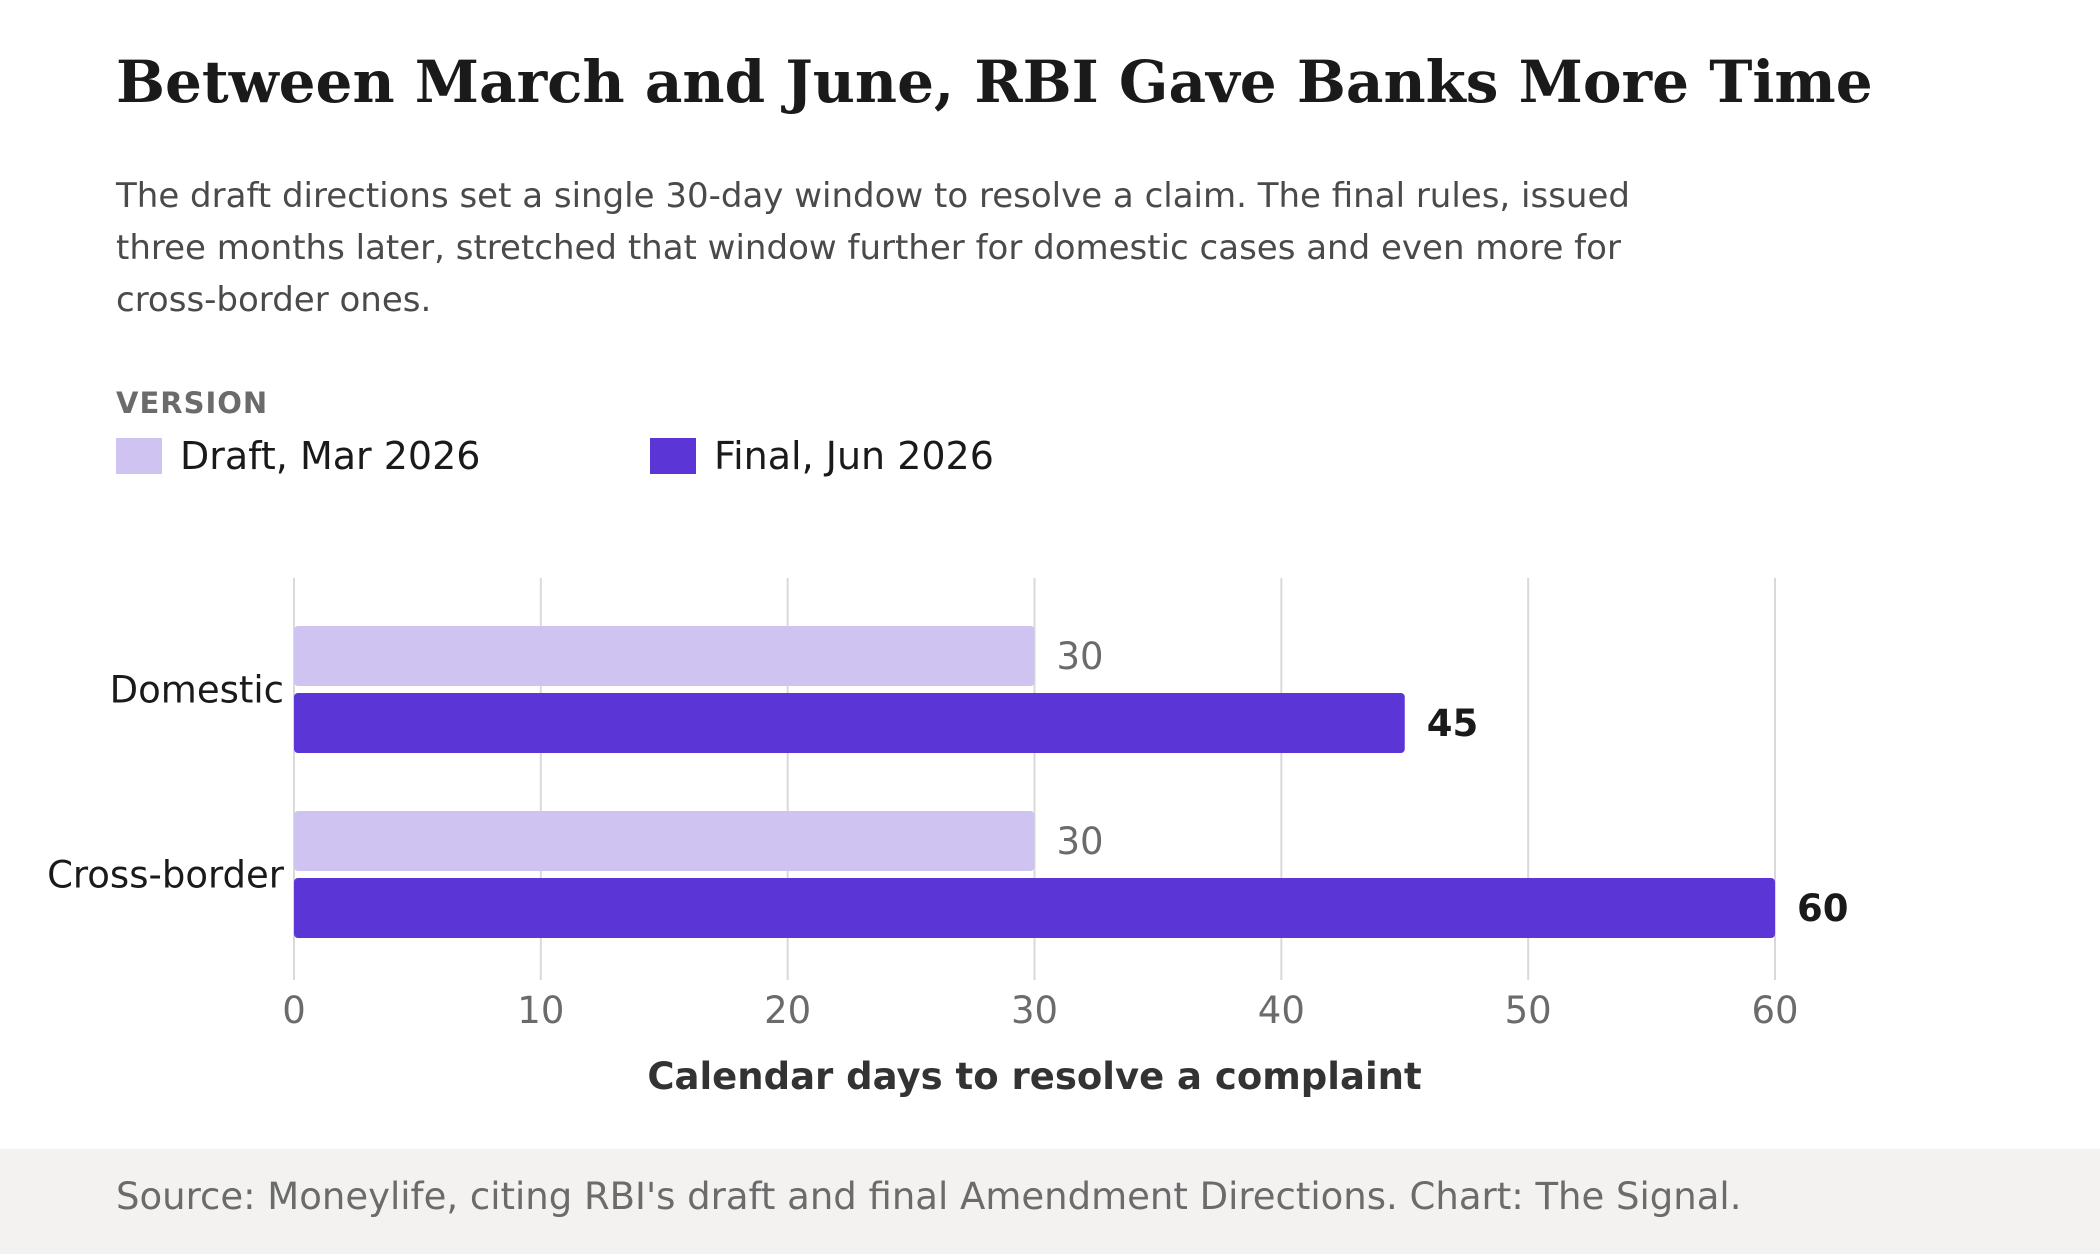 The height and width of the screenshot is (1254, 2100). I want to click on x-tick-label-30: 30, so click(1034, 1010).